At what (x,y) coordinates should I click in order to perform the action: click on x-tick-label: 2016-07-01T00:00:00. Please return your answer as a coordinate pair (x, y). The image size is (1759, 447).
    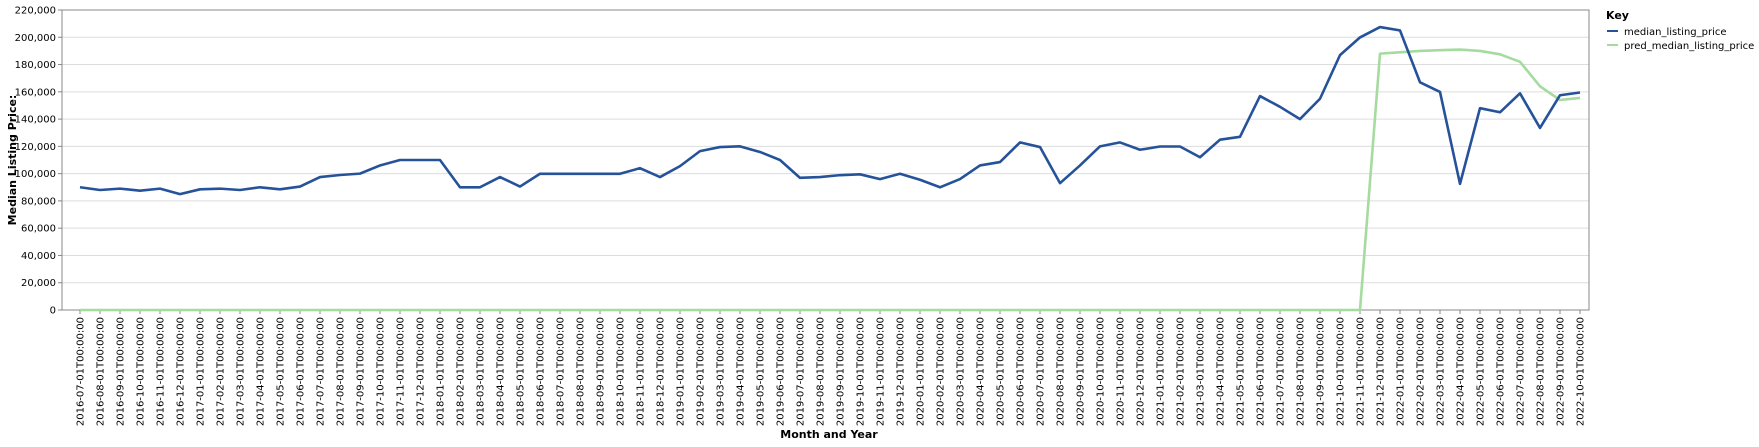
    Looking at the image, I should click on (81, 371).